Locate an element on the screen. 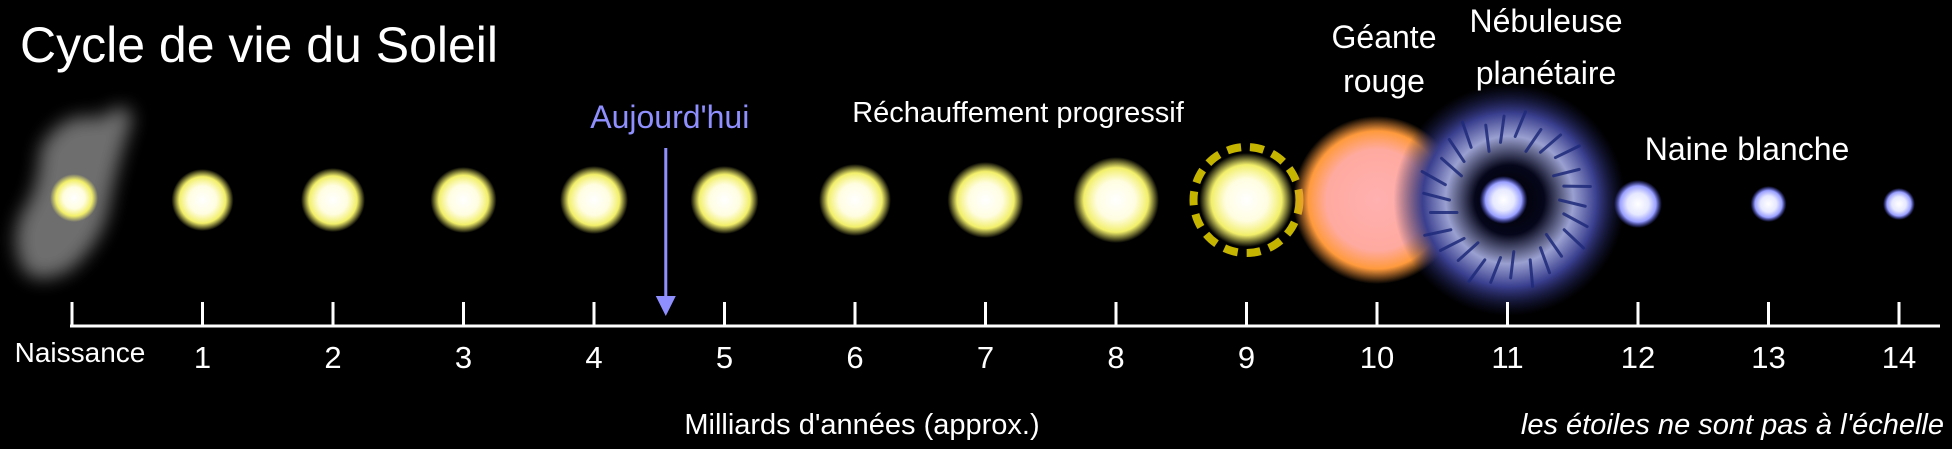  white-dwarf-label: Naine blanche is located at coordinates (1747, 149).